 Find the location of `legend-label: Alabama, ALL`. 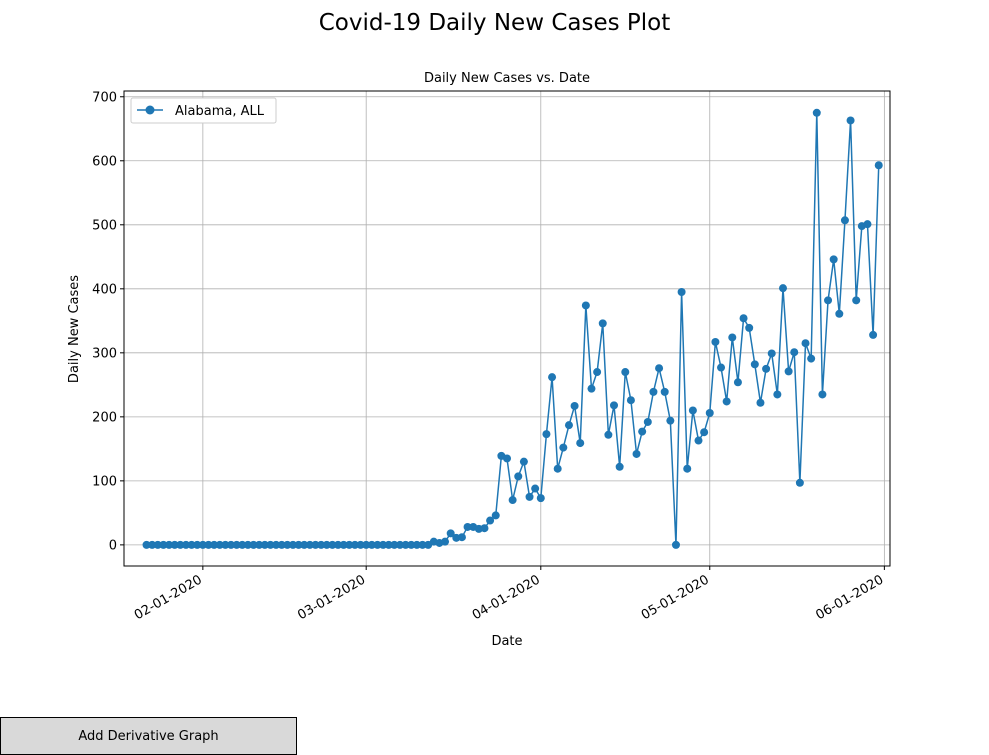

legend-label: Alabama, ALL is located at coordinates (220, 111).